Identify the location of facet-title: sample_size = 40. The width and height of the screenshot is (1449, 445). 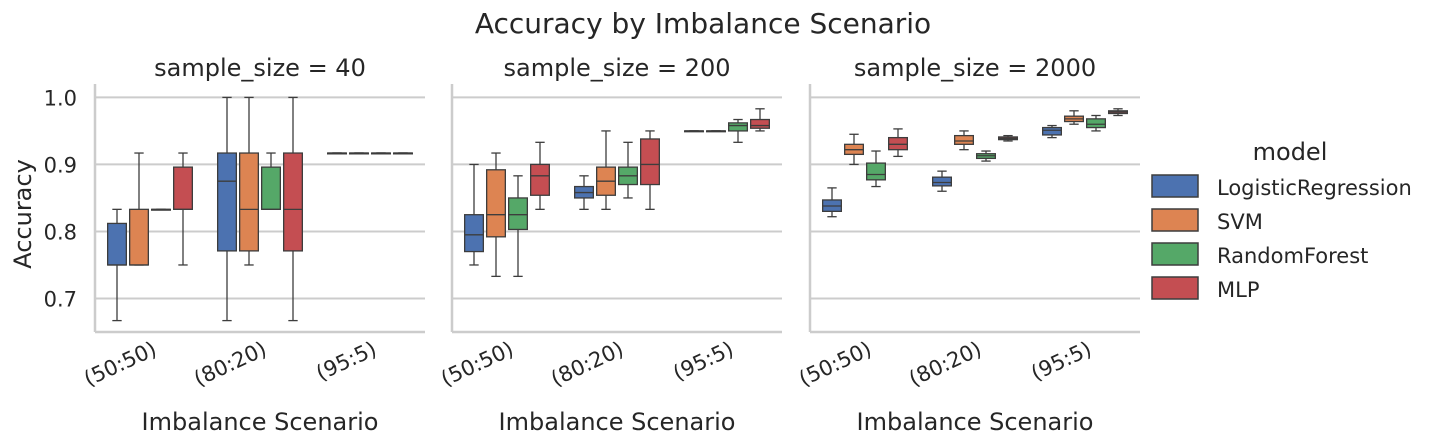
(260, 68).